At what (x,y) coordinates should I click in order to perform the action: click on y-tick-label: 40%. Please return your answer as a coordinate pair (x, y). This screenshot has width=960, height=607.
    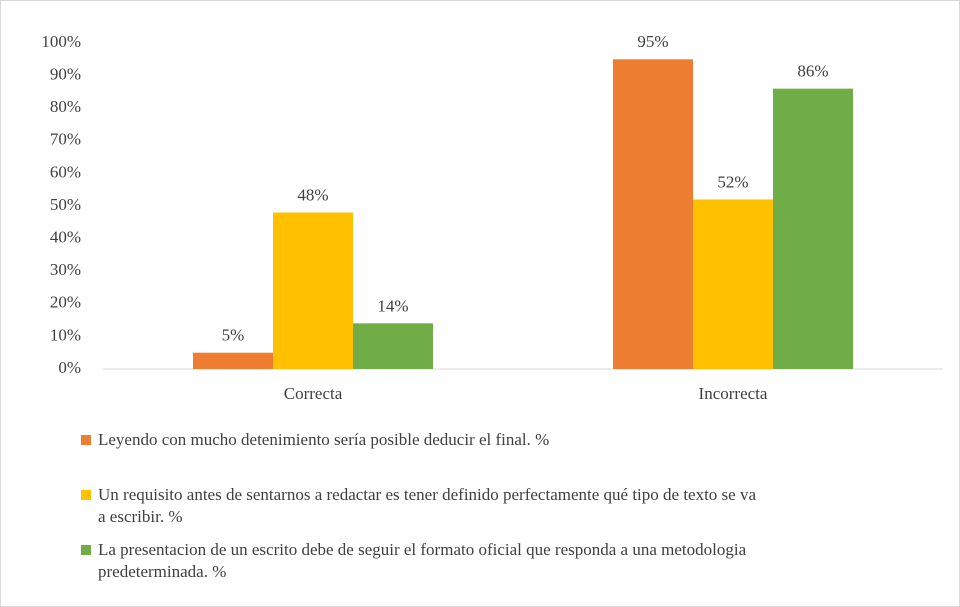
    Looking at the image, I should click on (65, 237).